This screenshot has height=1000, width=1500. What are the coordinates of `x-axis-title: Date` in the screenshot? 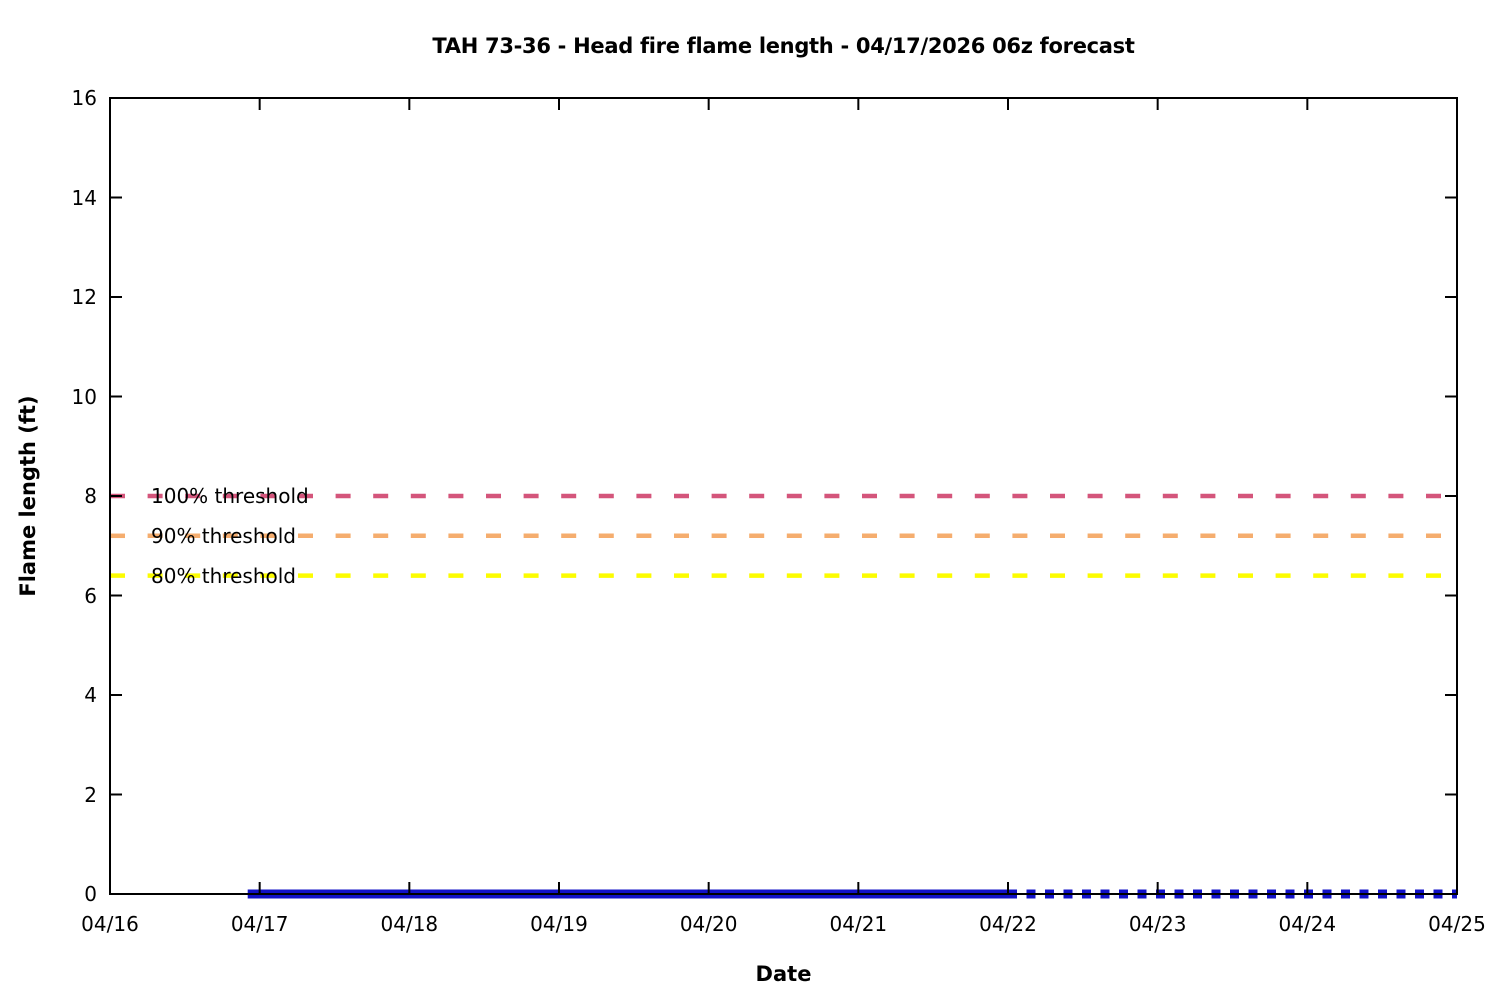 It's located at (783, 974).